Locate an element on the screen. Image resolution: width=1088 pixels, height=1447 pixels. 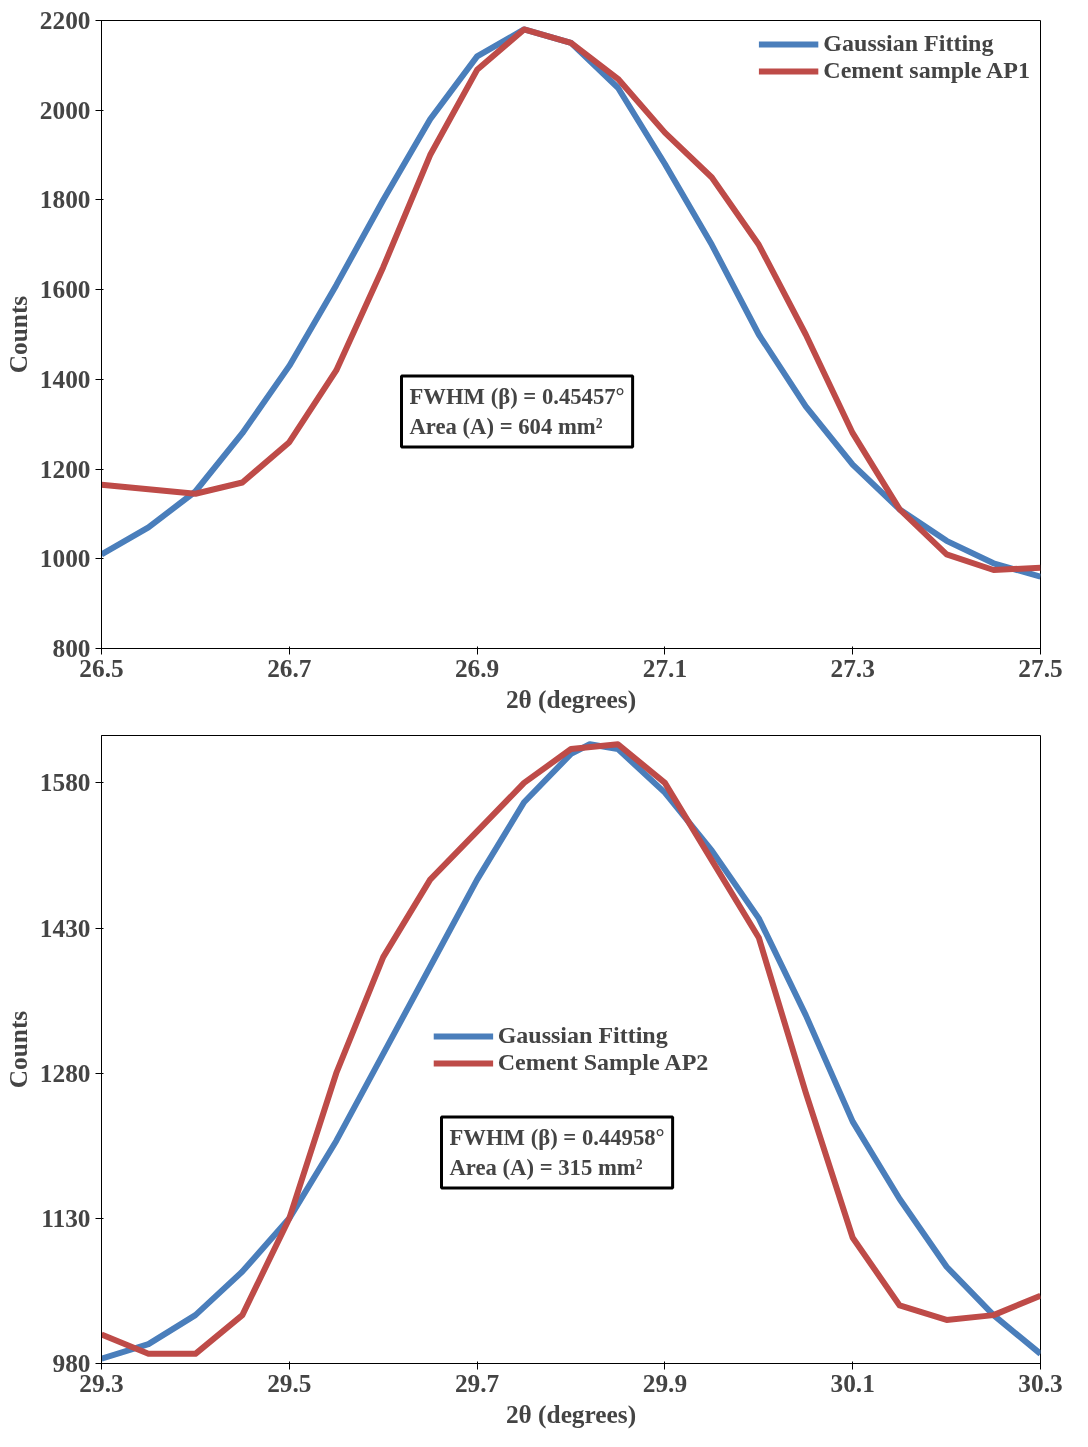
x-tick-label: 26.7 is located at coordinates (289, 667).